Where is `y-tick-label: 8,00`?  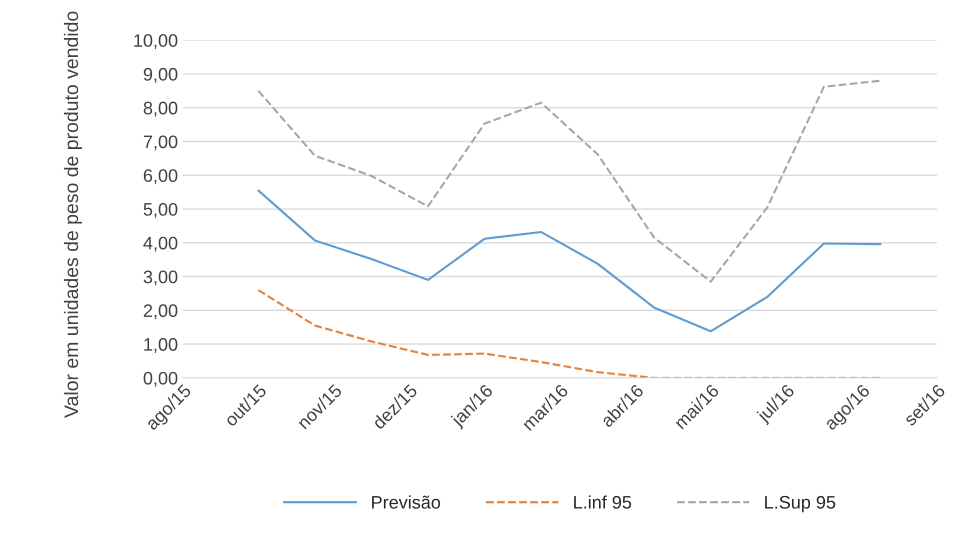 y-tick-label: 8,00 is located at coordinates (161, 109).